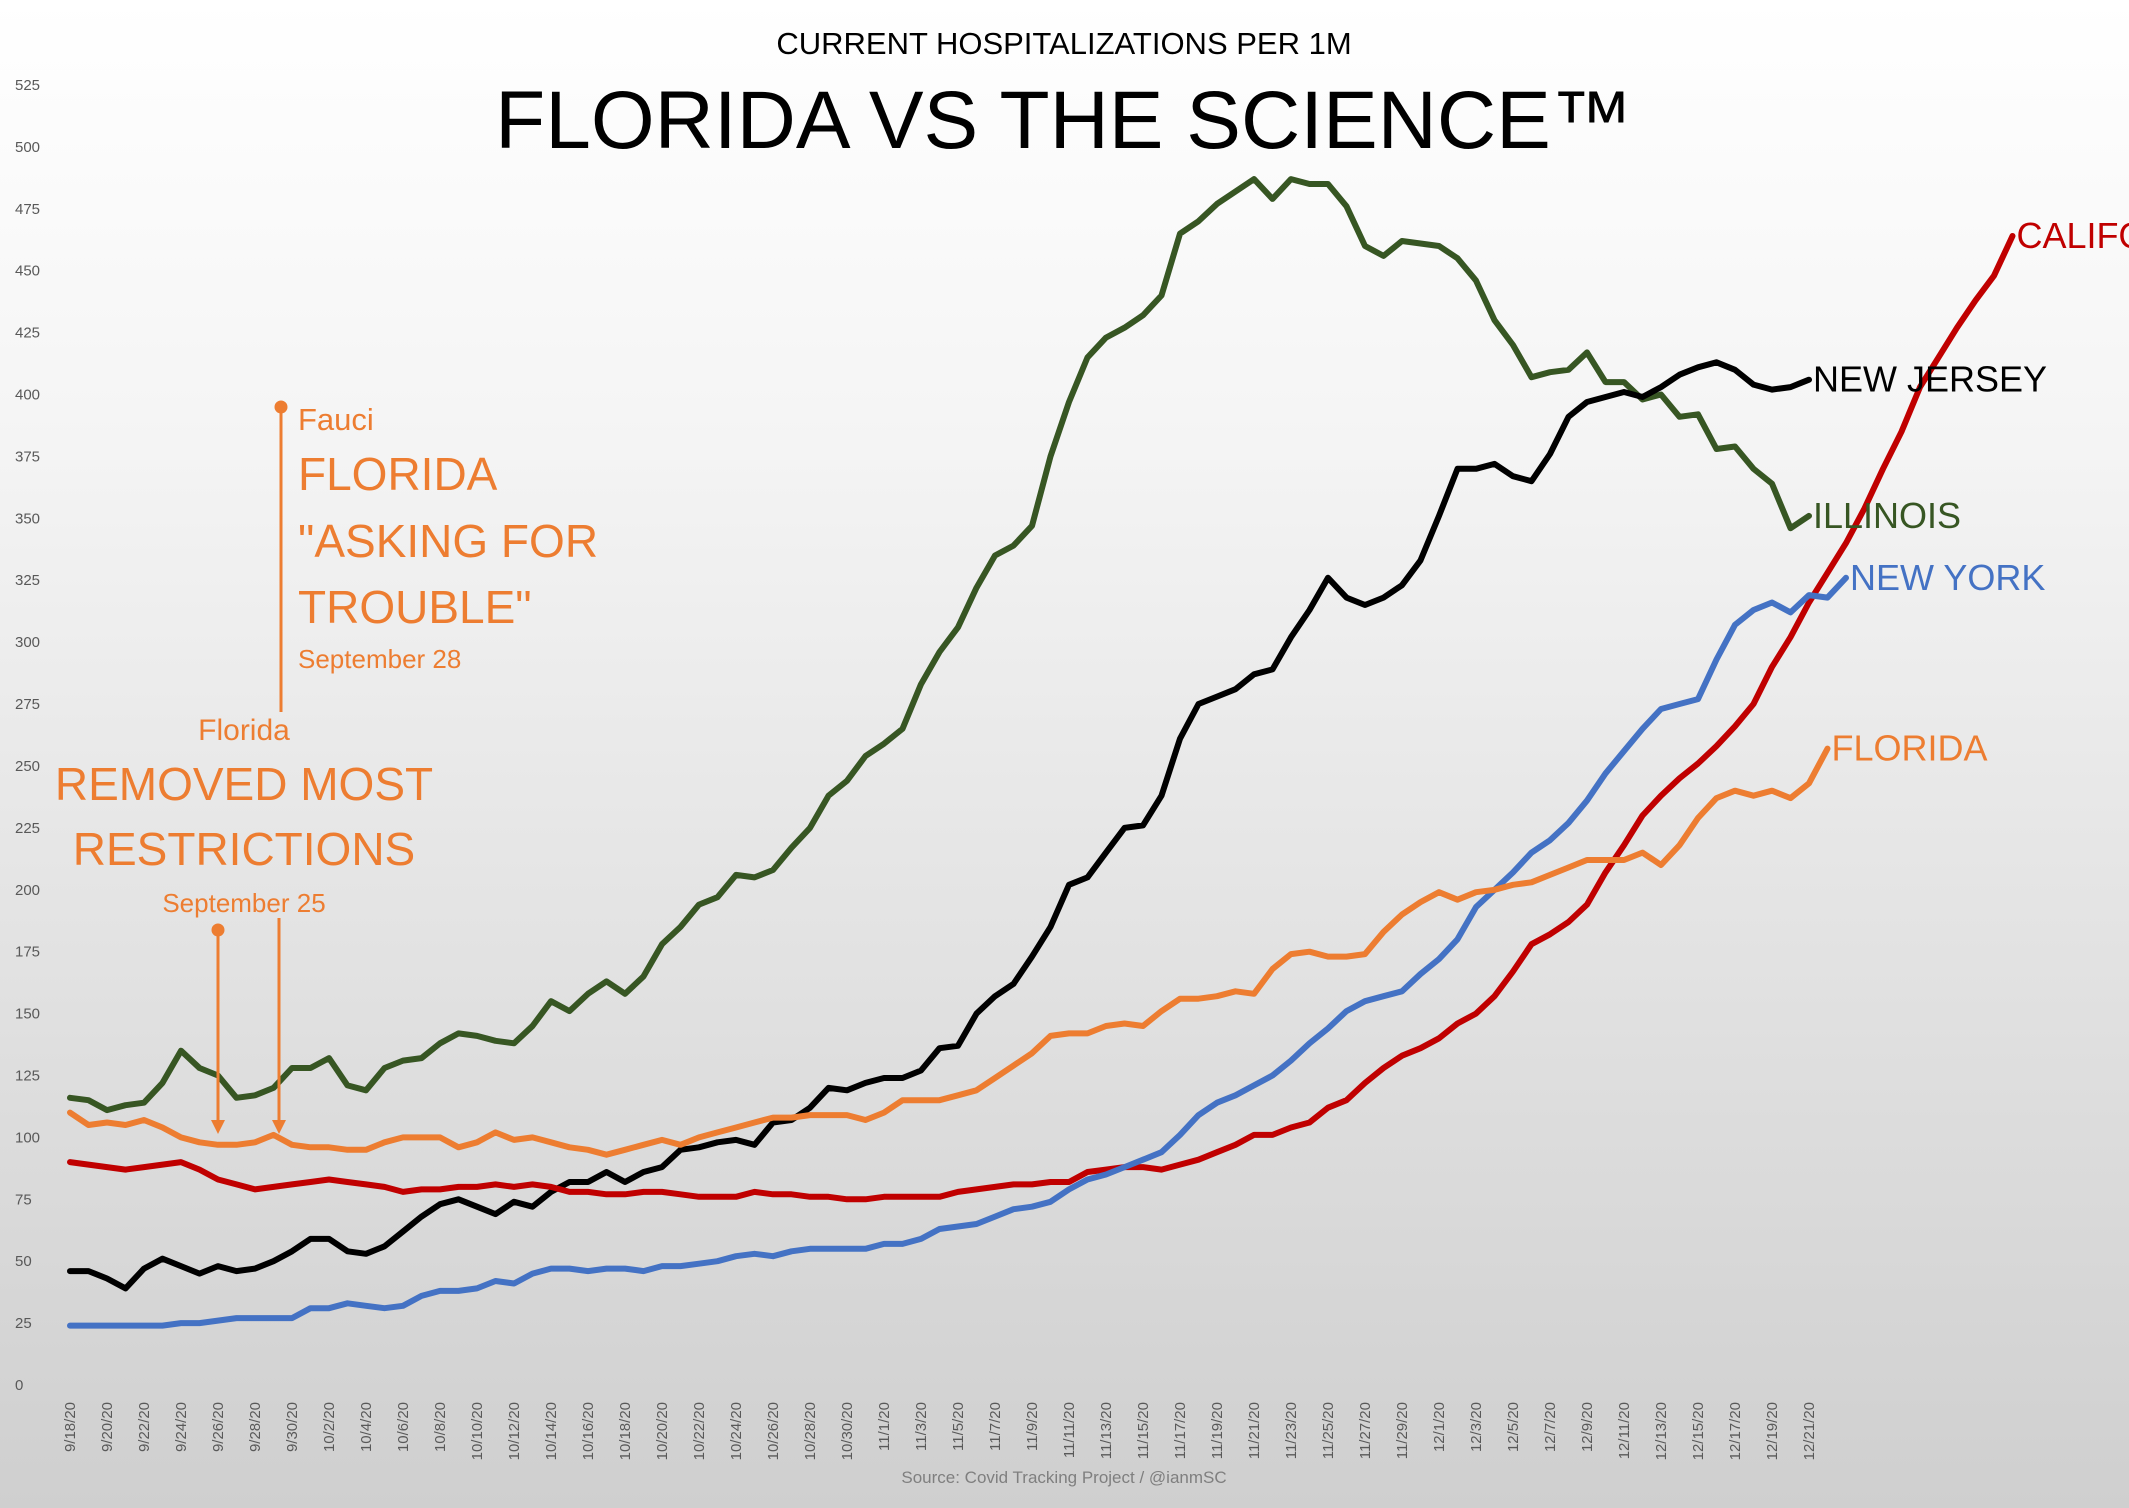 This screenshot has height=1508, width=2129. What do you see at coordinates (1064, 120) in the screenshot?
I see `chart-title: FLORIDA VS THE SCIENCE™` at bounding box center [1064, 120].